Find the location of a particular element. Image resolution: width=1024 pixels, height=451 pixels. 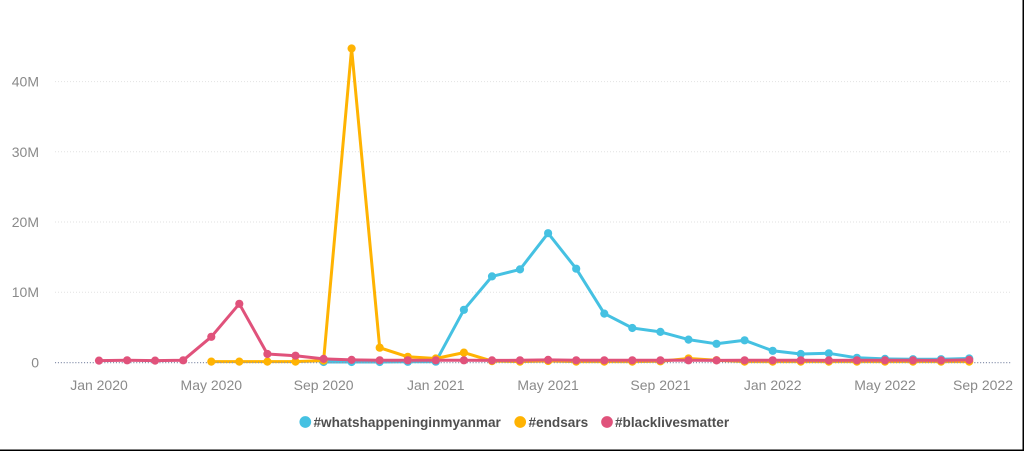

svg-text: 20M is located at coordinates (25, 222).